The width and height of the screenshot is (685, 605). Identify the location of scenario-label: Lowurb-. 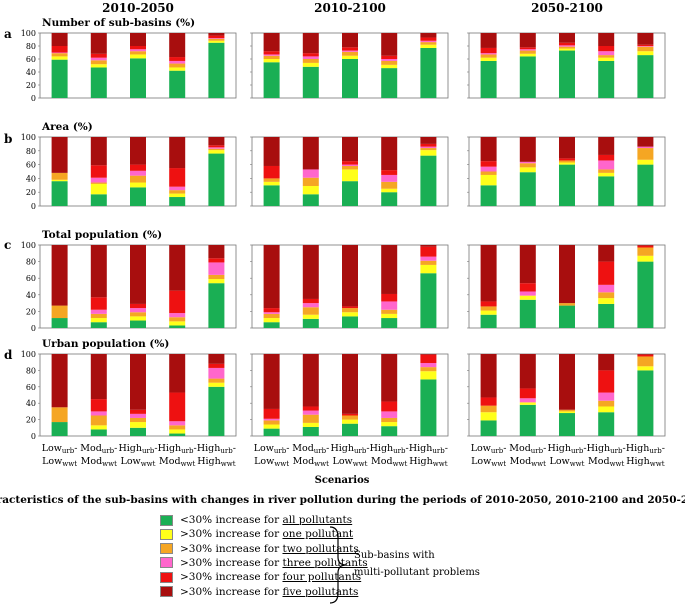
(489, 449).